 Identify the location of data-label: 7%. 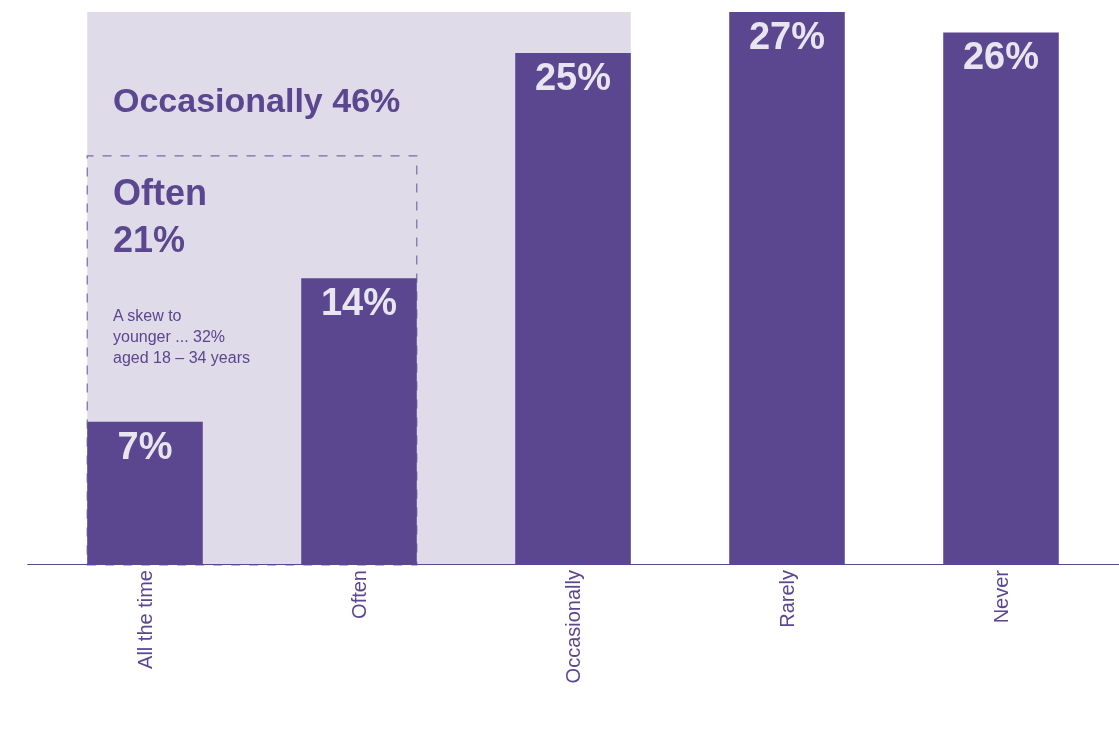
(145, 445).